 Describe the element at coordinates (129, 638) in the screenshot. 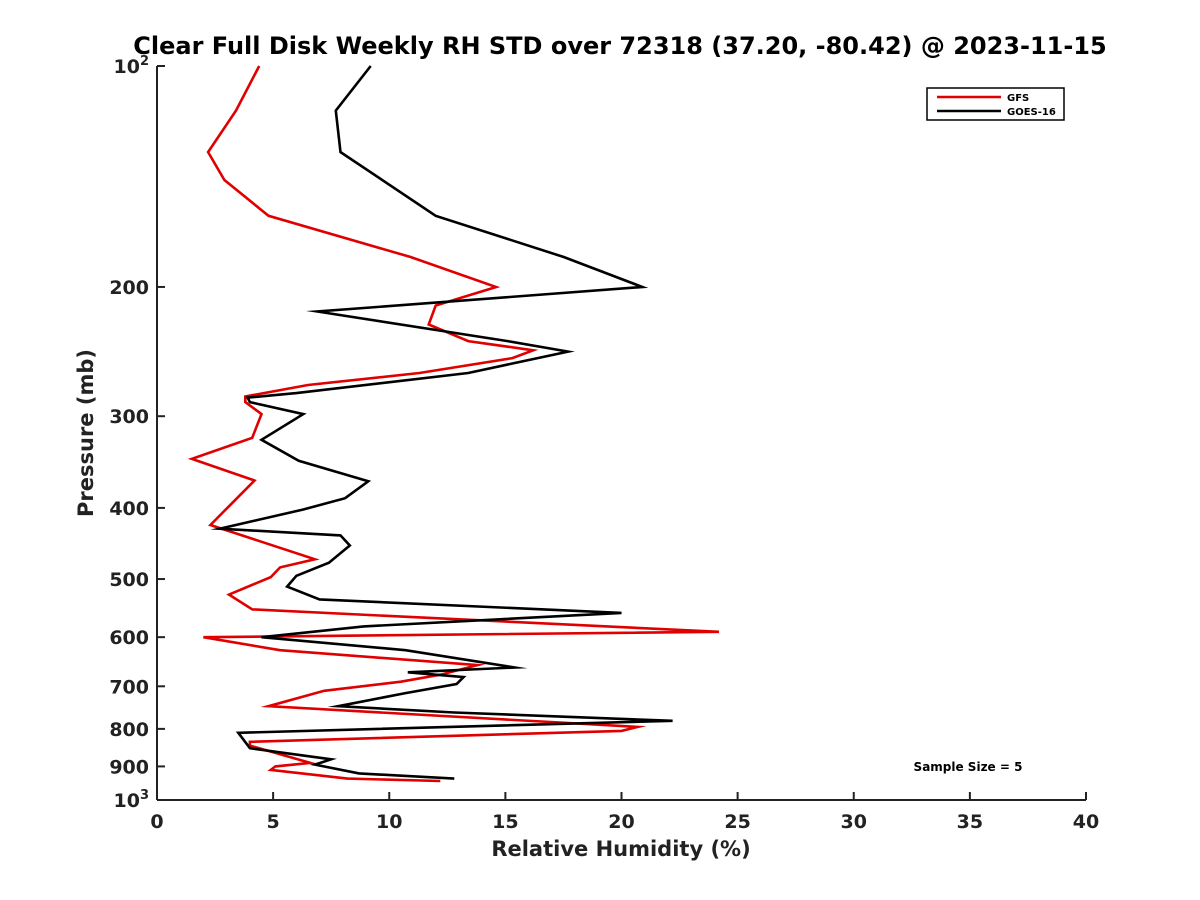

I see `y-tick-label: 600` at that location.